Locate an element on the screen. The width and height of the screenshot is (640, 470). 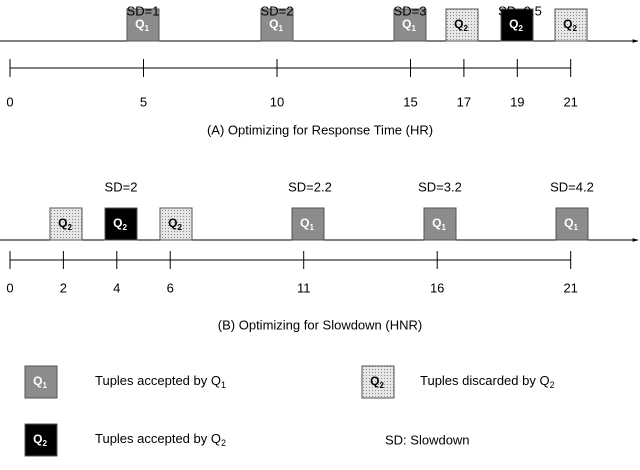
tick-label: 19 is located at coordinates (517, 101).